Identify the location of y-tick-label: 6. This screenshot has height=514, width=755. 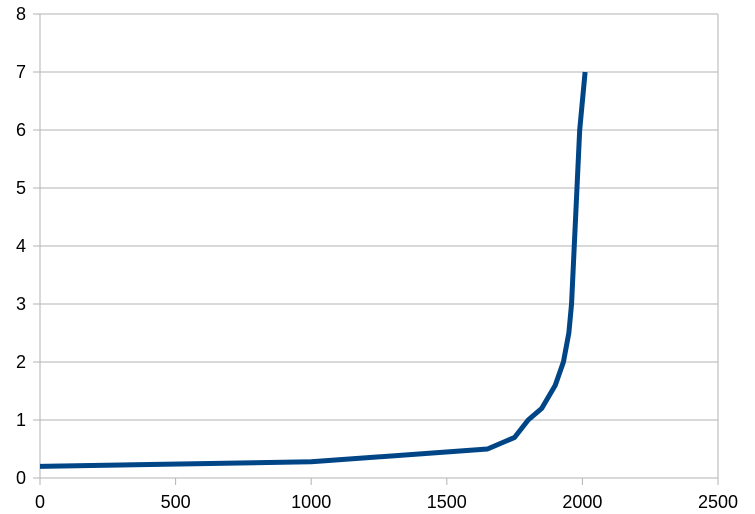
(21, 130).